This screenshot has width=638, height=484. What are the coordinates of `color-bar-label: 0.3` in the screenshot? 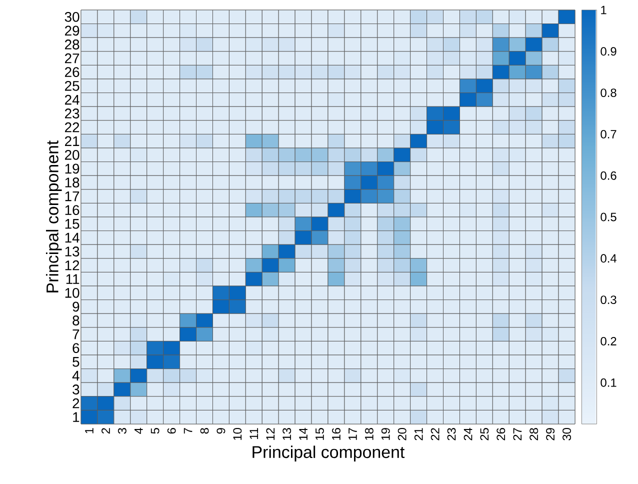 It's located at (608, 300).